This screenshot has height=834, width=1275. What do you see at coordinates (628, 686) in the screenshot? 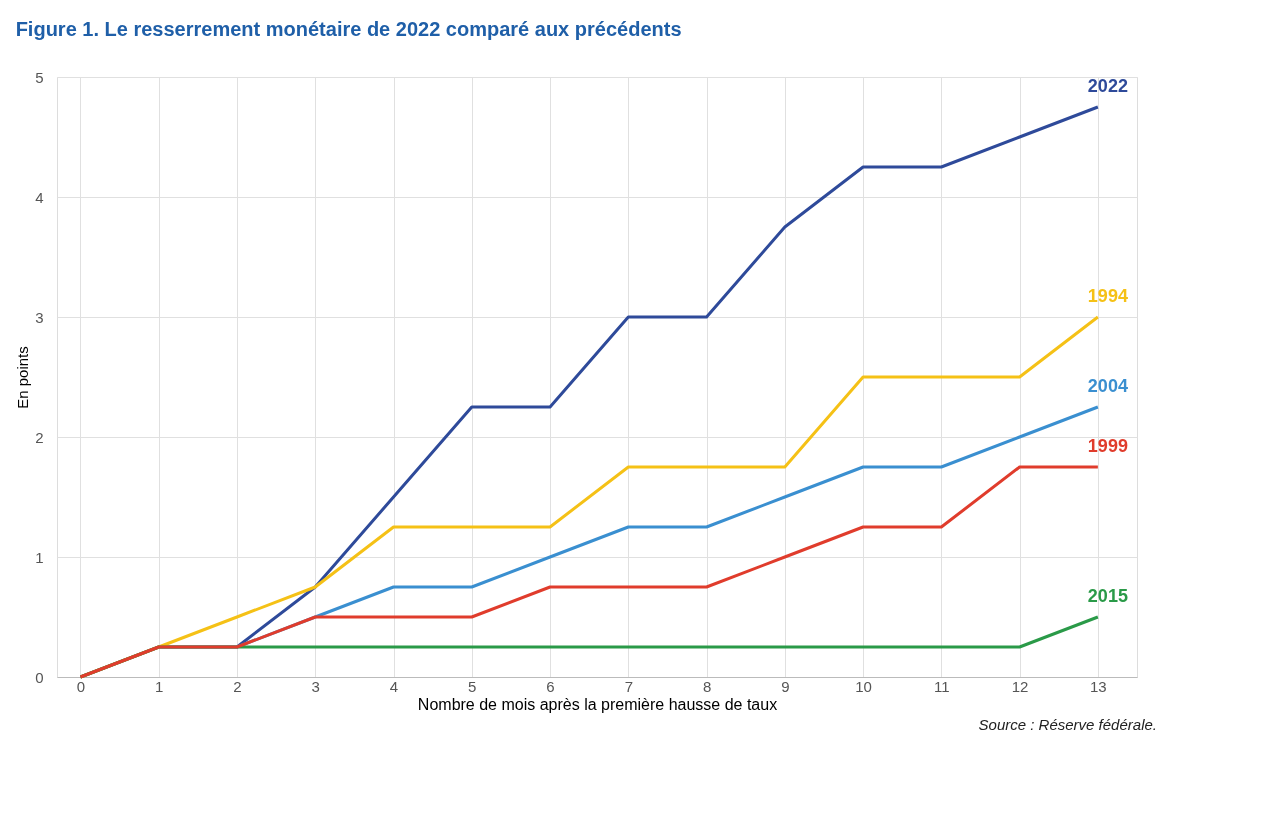
I see `x-tick-label: 7` at bounding box center [628, 686].